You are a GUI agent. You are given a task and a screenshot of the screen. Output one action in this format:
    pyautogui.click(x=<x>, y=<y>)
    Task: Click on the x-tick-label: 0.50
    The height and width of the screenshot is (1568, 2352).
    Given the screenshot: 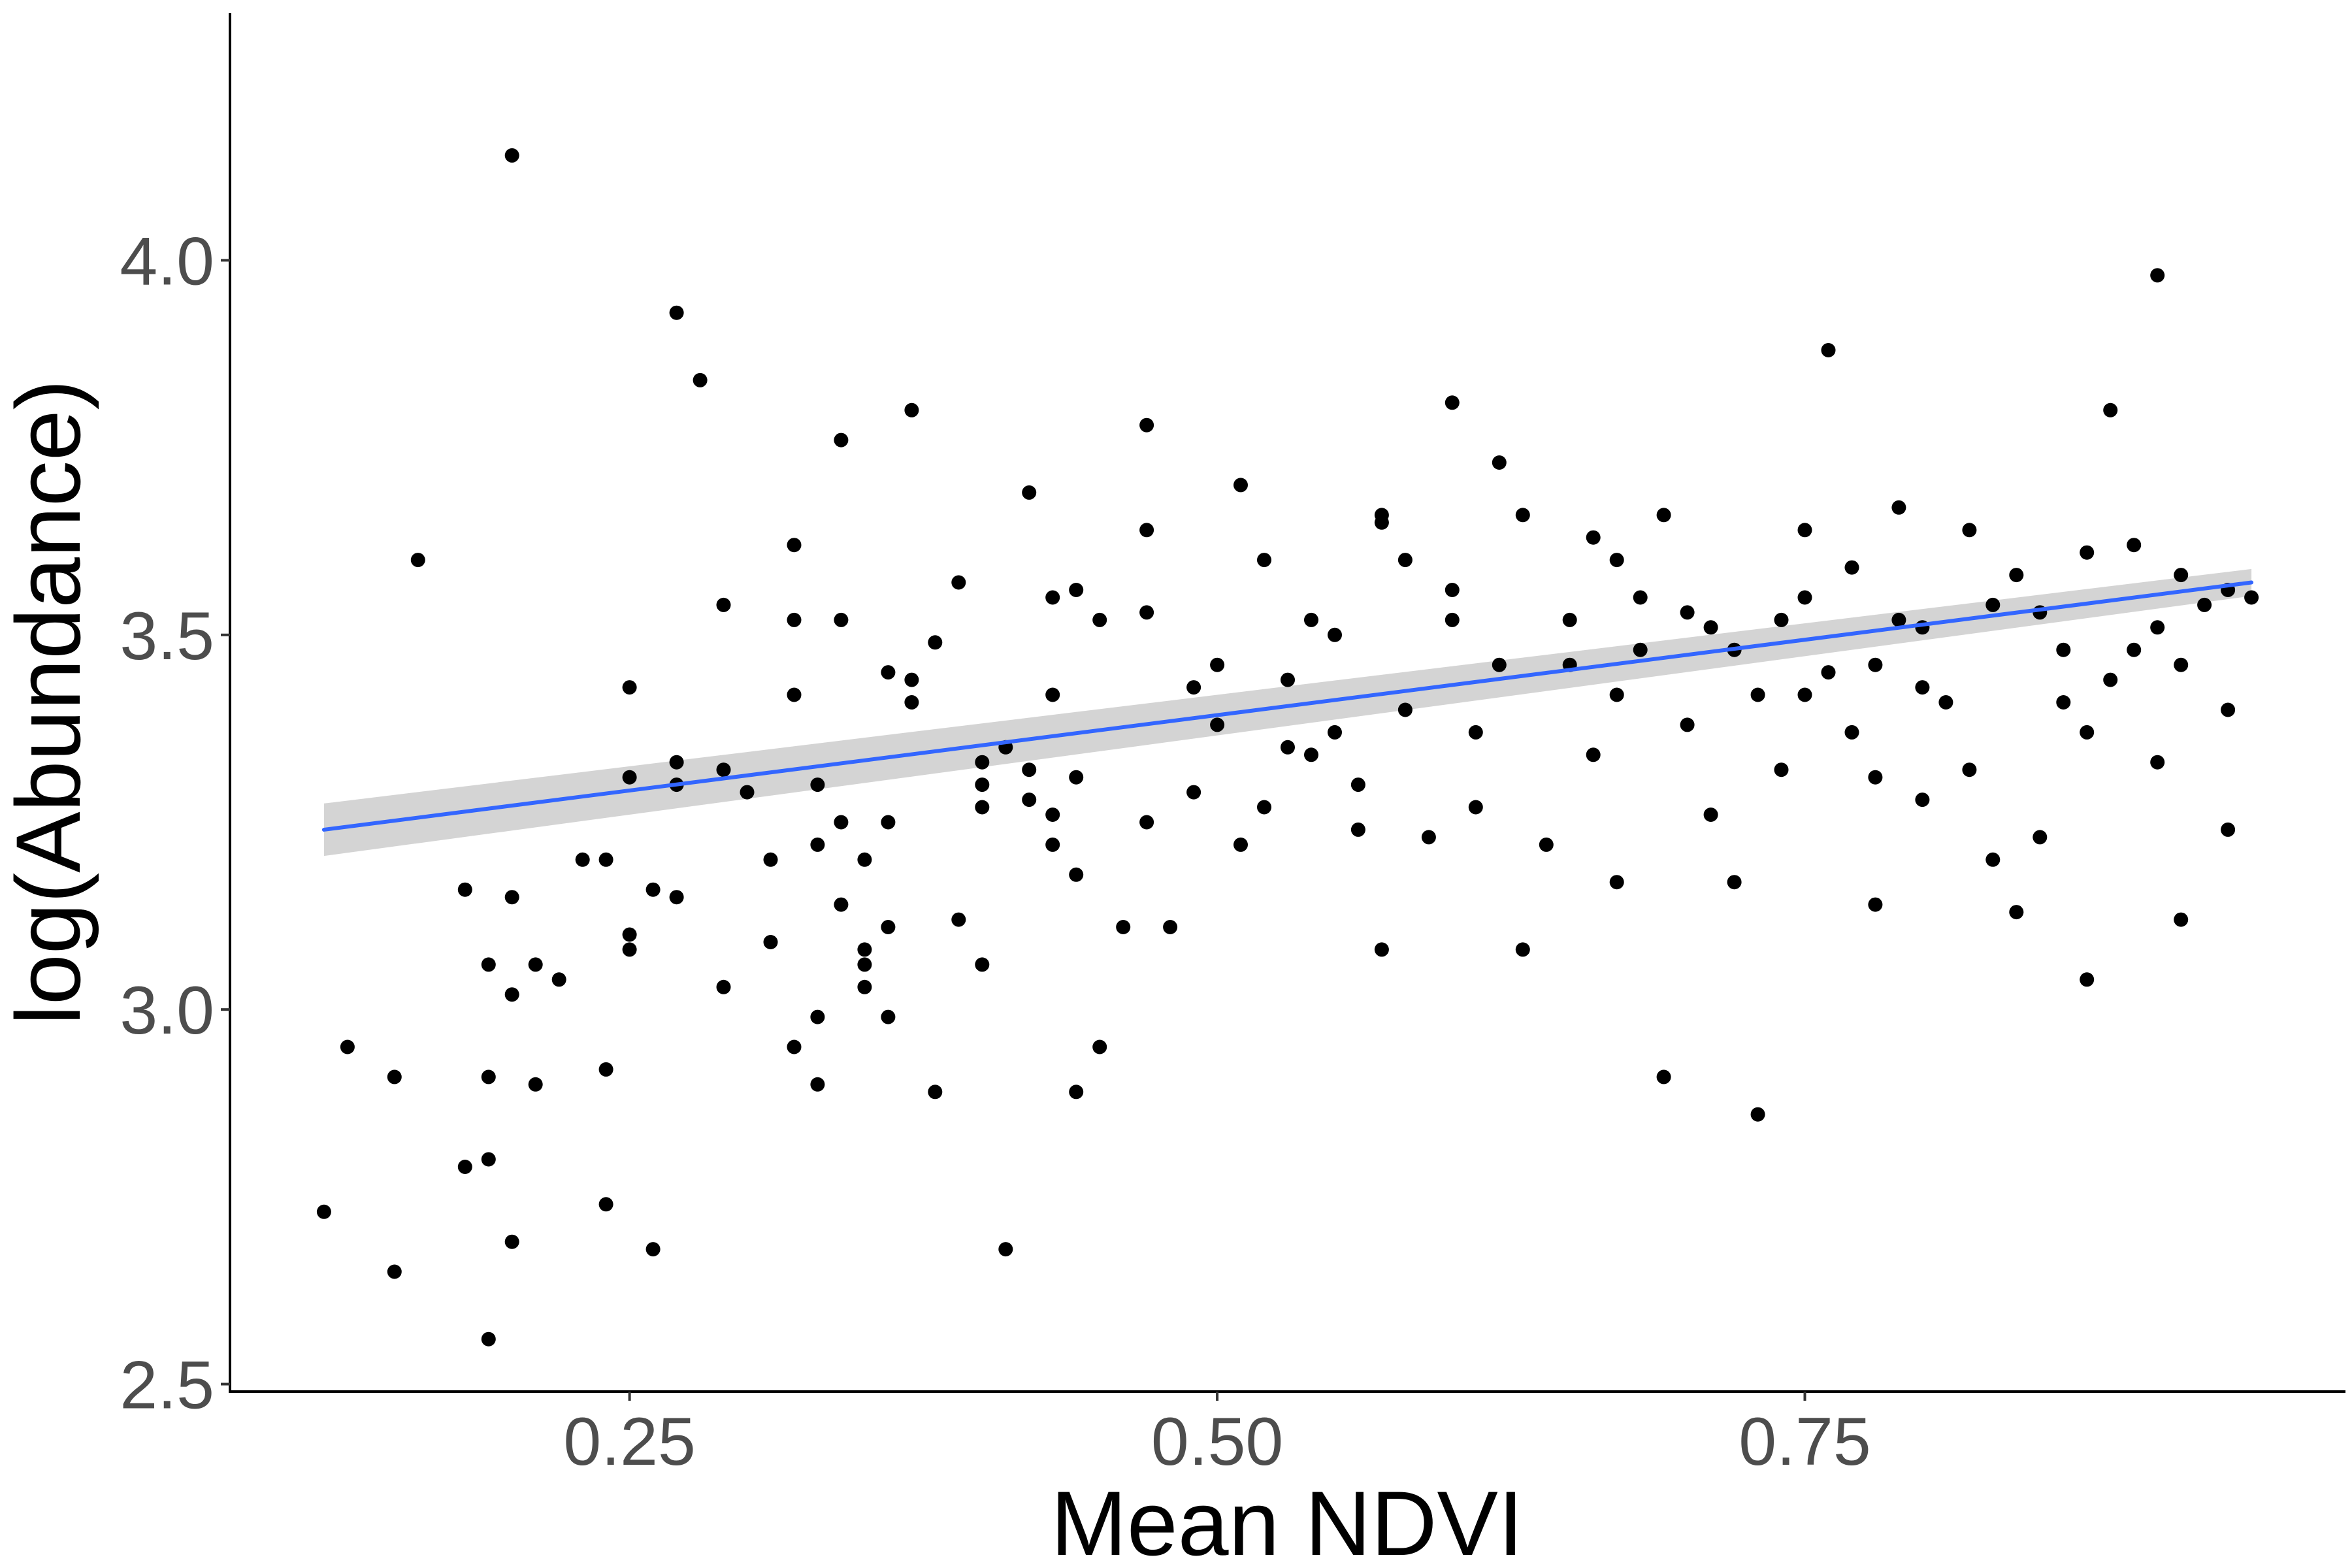 What is the action you would take?
    pyautogui.click(x=1217, y=1442)
    